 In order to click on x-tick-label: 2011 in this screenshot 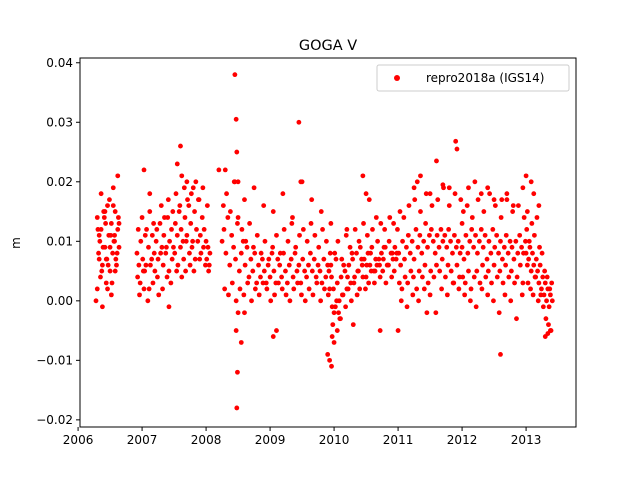, I will do `click(398, 440)`.